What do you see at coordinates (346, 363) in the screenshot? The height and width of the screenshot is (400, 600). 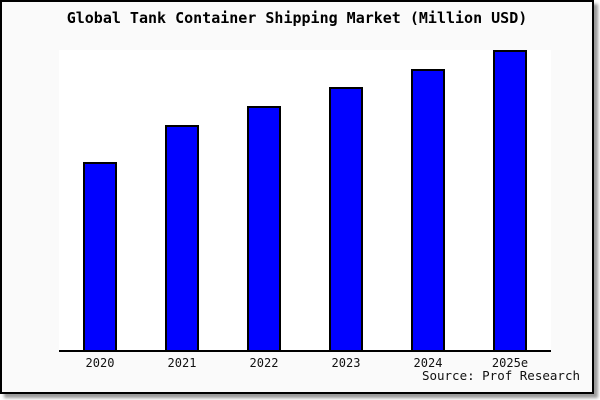 I see `x-tick-label-2023: 2023` at bounding box center [346, 363].